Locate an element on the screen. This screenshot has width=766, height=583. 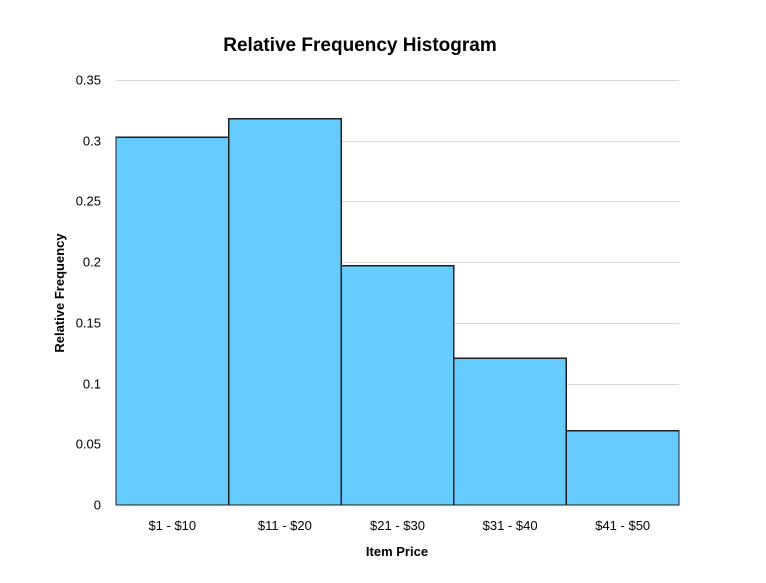
x-tick-label: $21 - $30 is located at coordinates (397, 525).